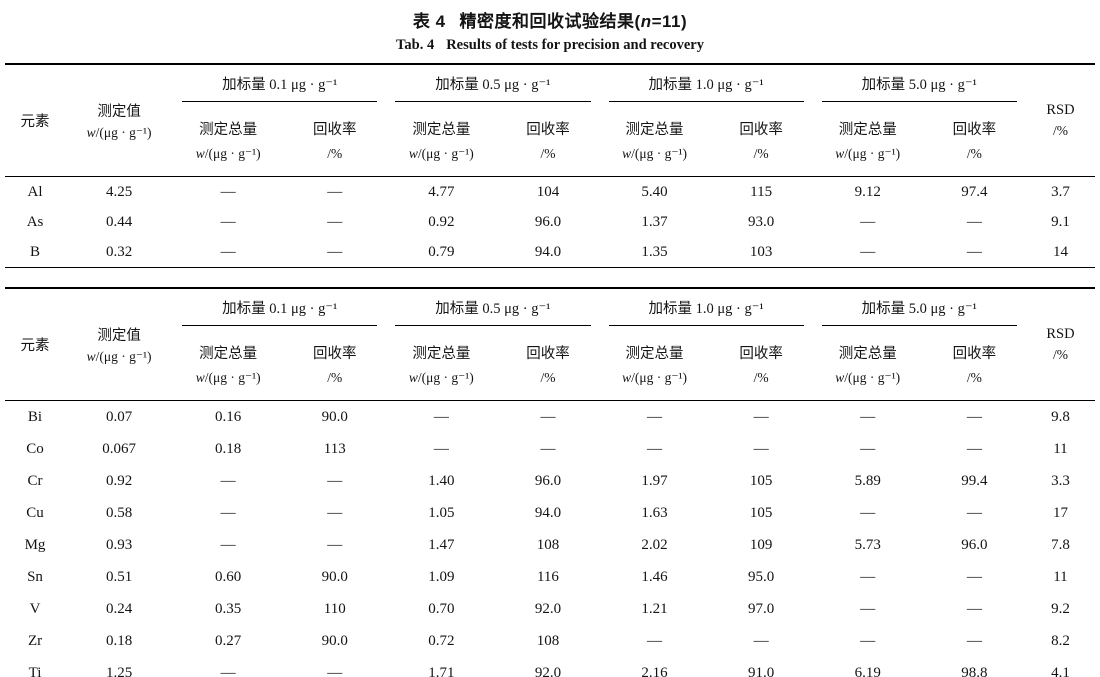 This screenshot has height=677, width=1100. Describe the element at coordinates (1060, 130) in the screenshot. I see `rsd-percent: /%` at that location.